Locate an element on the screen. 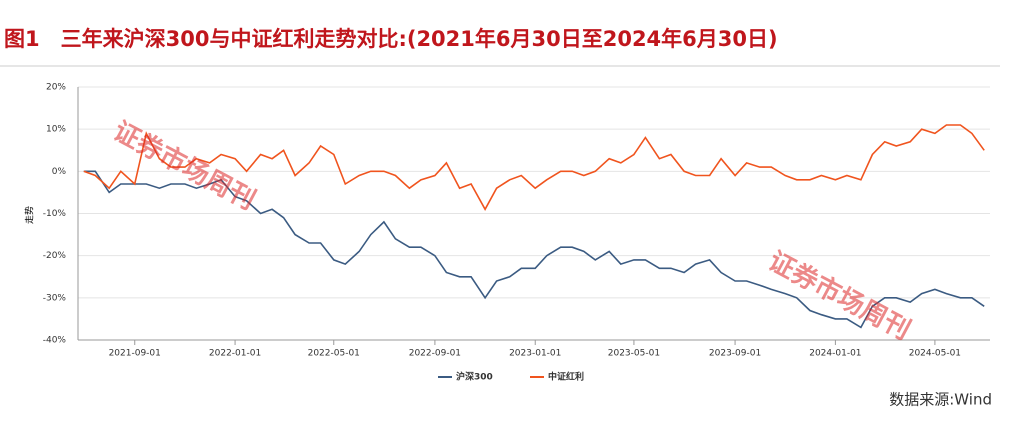 The height and width of the screenshot is (422, 1012). x-tick-label: 2022-05-01 is located at coordinates (334, 354).